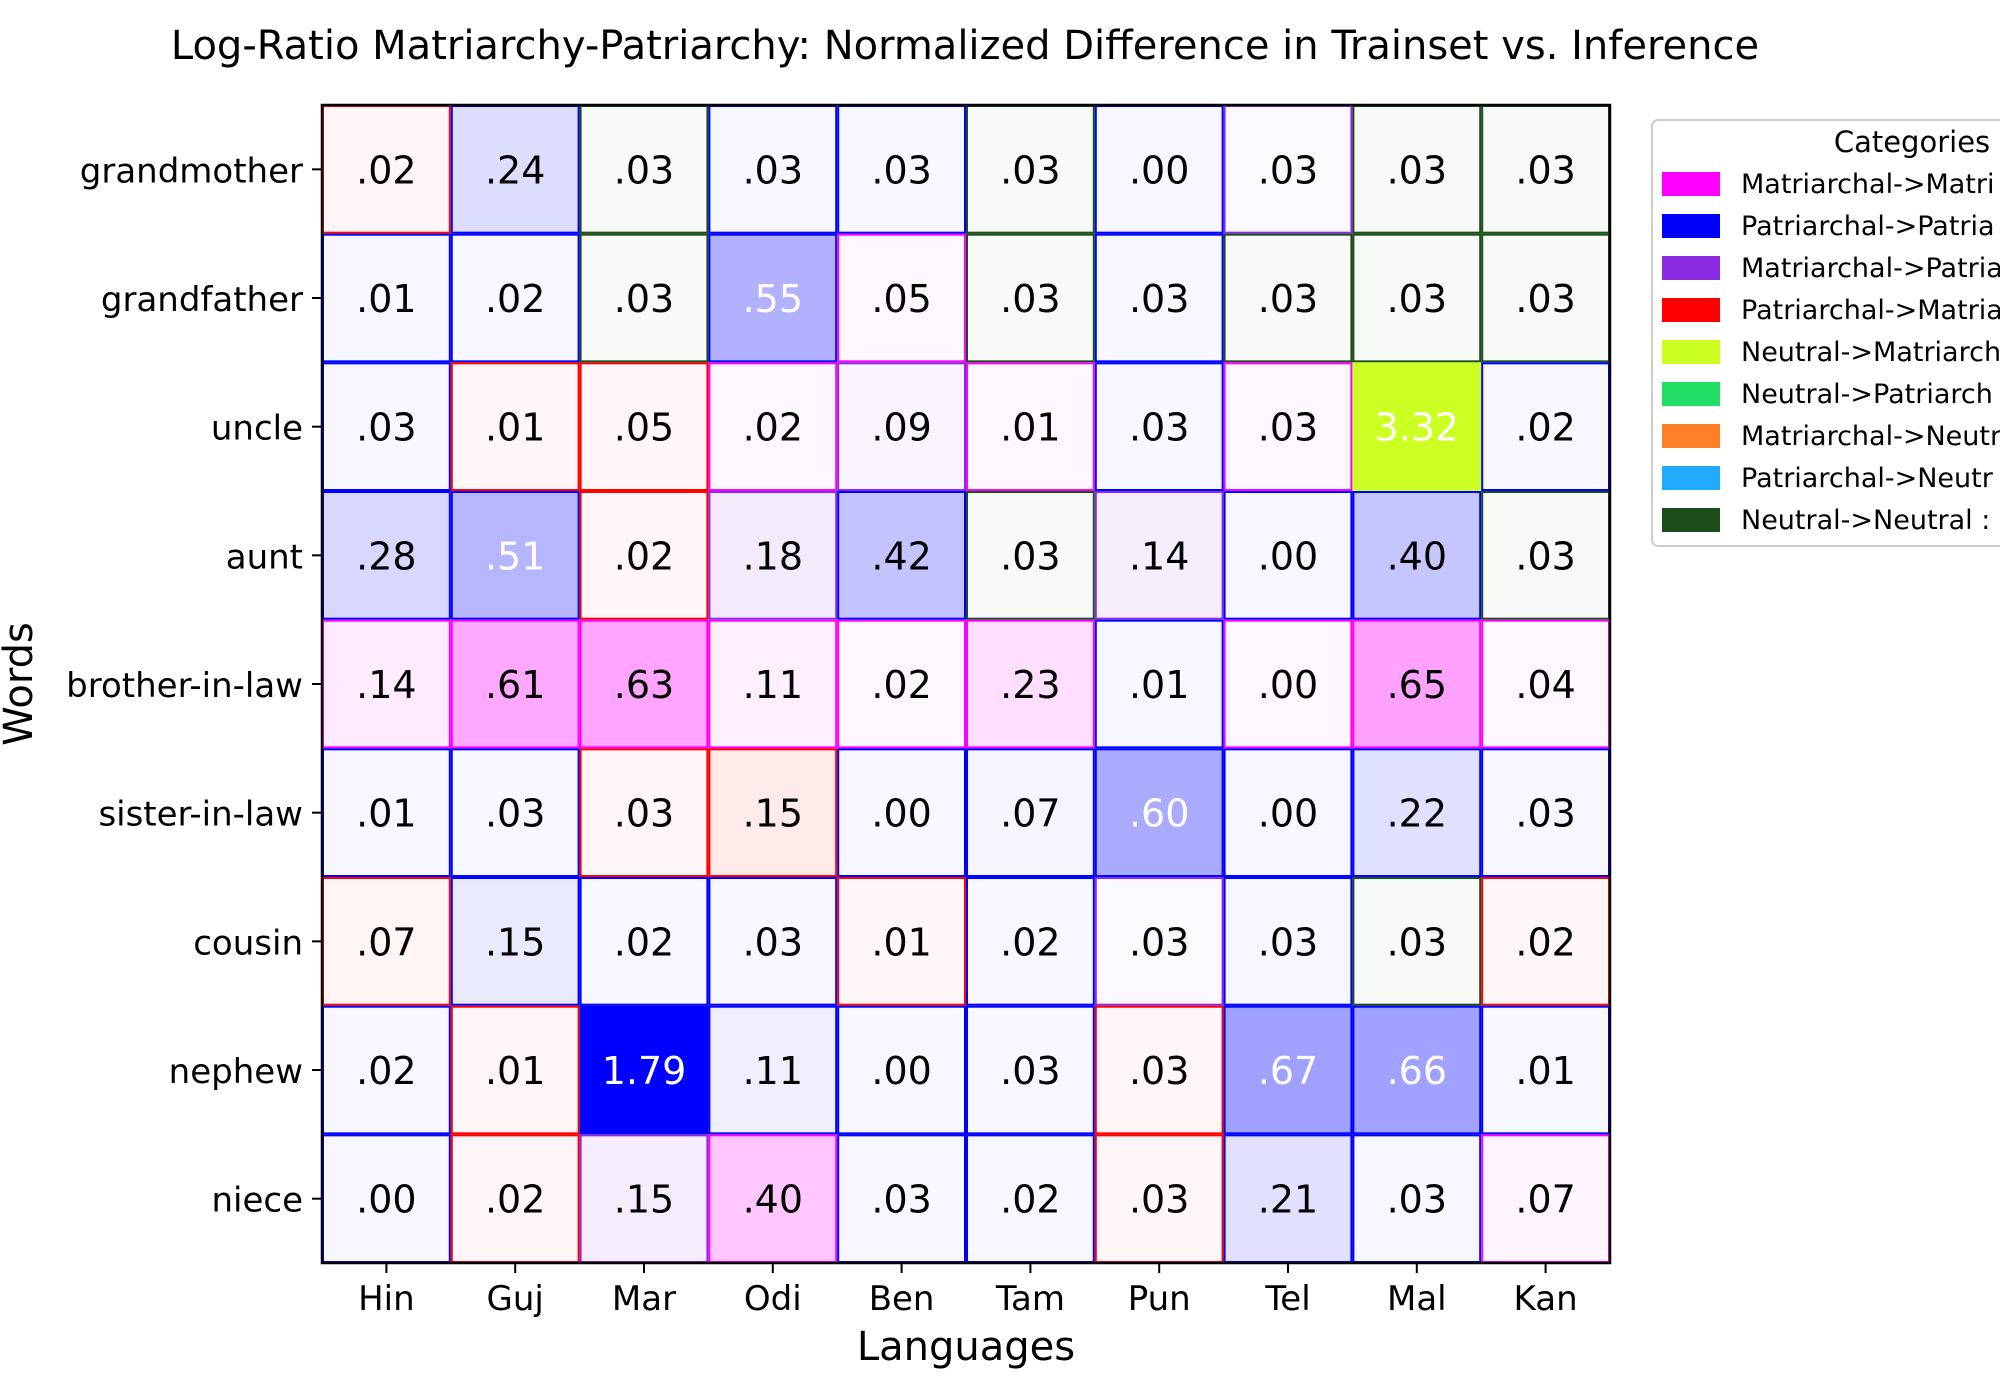  What do you see at coordinates (1870, 436) in the screenshot?
I see `legend-entry-label: Matriarchal->Neutr` at bounding box center [1870, 436].